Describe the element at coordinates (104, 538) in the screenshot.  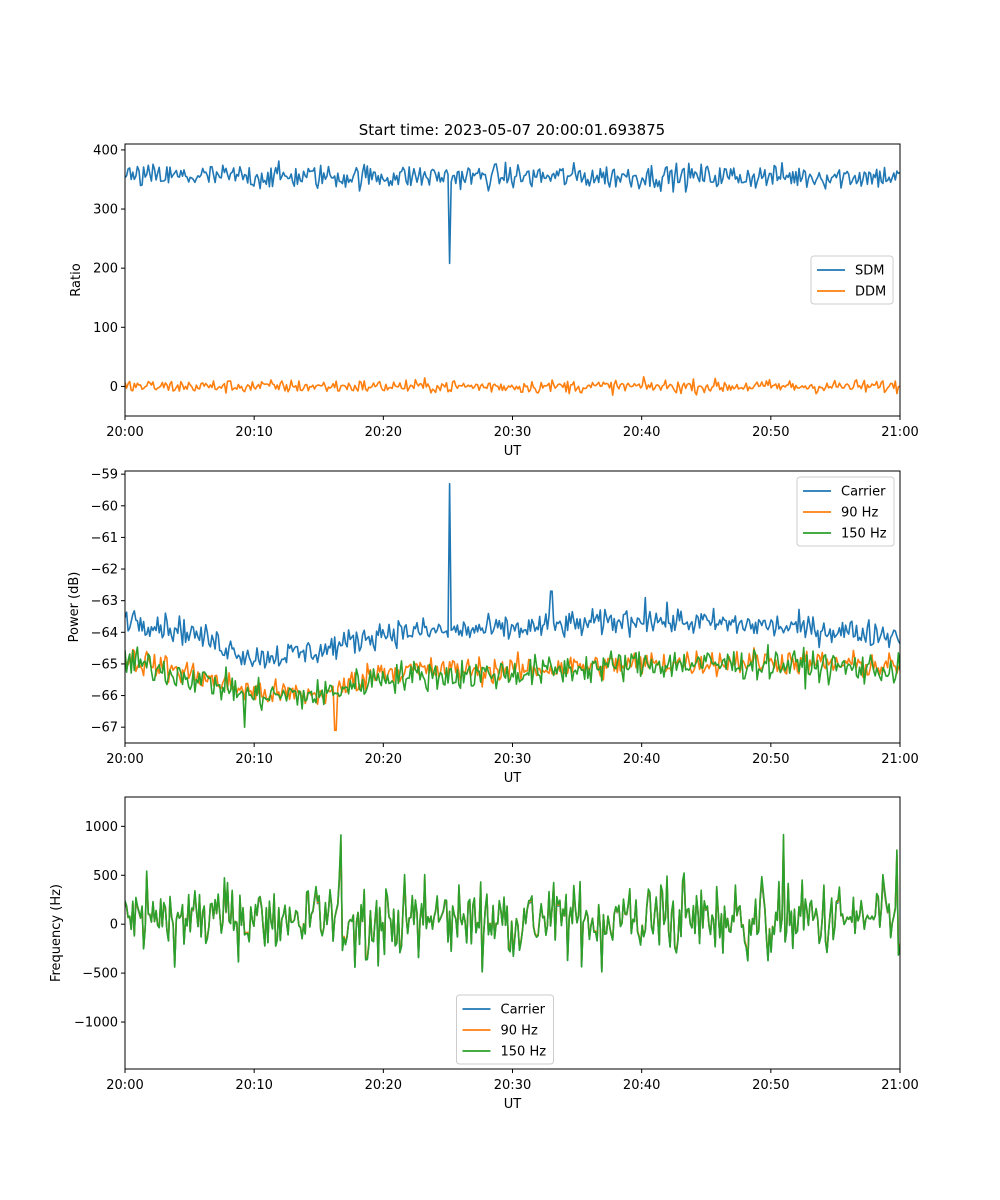
I see `y-tick-label: −61` at that location.